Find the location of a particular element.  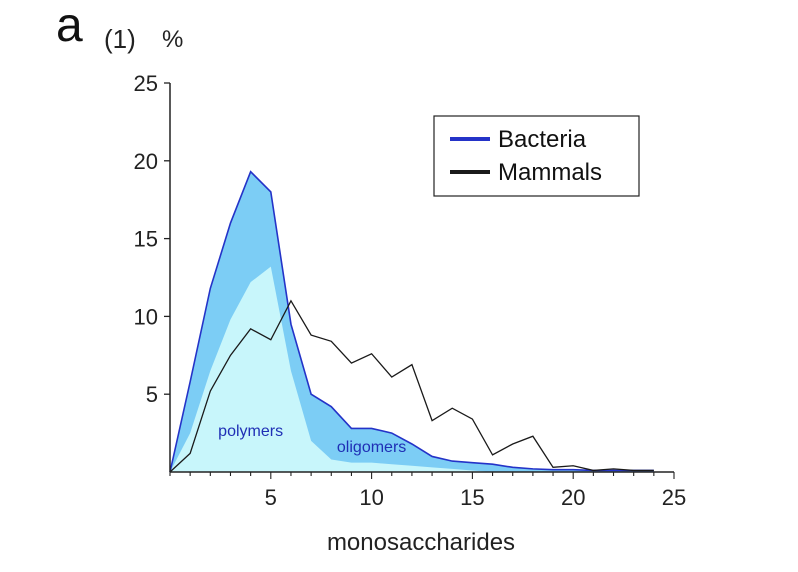

x-tick-label: 25 is located at coordinates (674, 497).